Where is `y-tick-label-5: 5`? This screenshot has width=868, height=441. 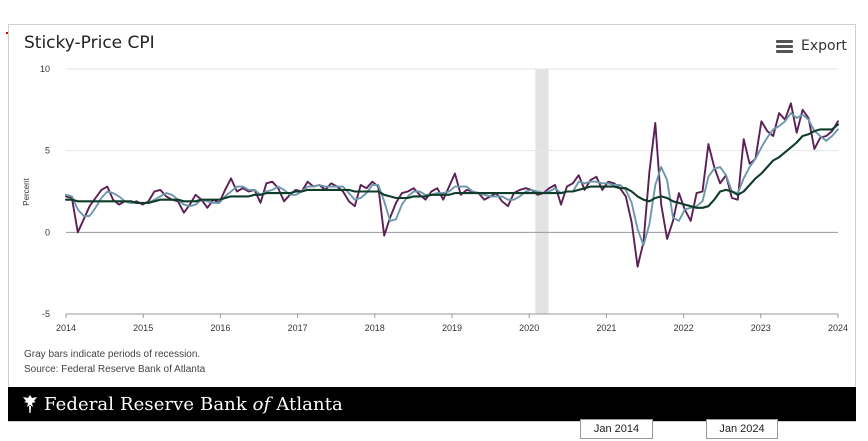
y-tick-label-5: 5 is located at coordinates (47, 151).